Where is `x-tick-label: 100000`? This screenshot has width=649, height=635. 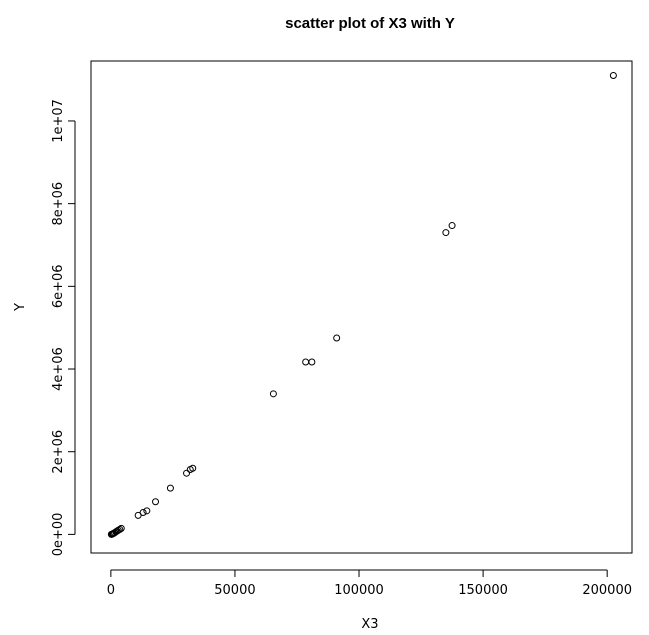
x-tick-label: 100000 is located at coordinates (359, 590).